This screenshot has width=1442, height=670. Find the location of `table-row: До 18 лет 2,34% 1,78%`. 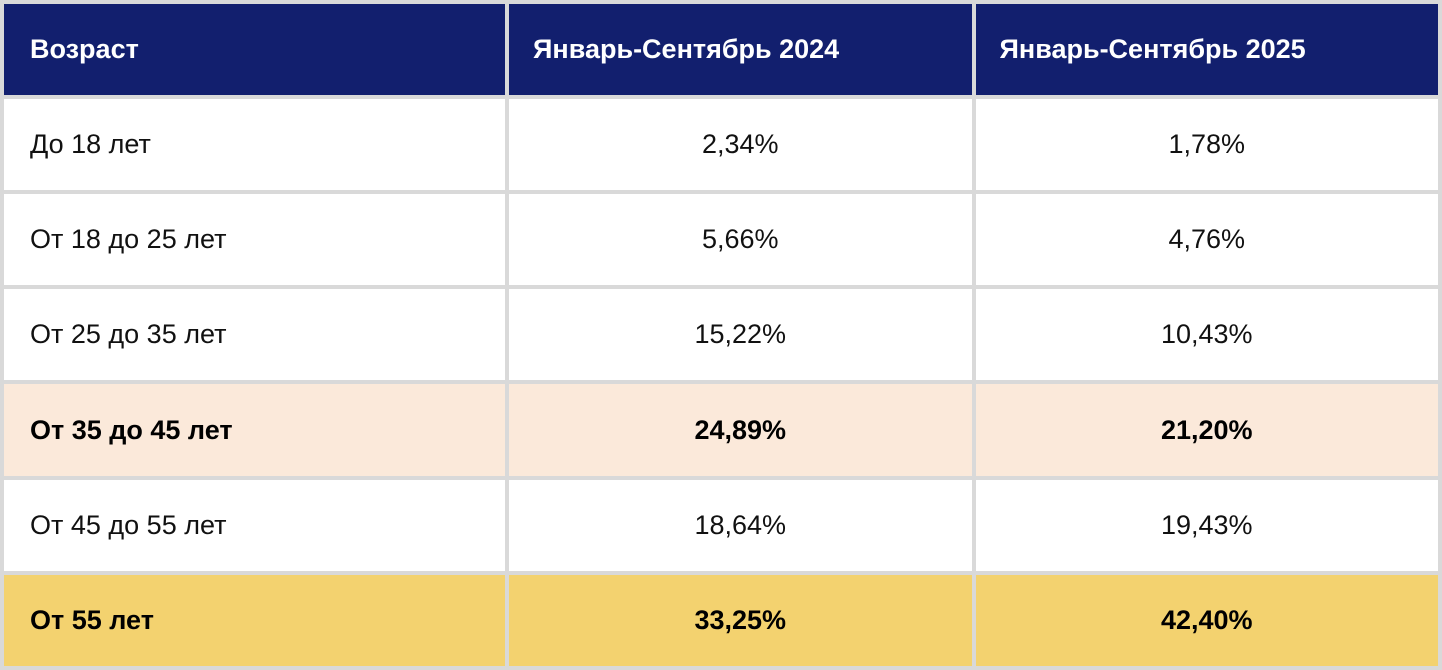

table-row: До 18 лет 2,34% 1,78% is located at coordinates (721, 145).